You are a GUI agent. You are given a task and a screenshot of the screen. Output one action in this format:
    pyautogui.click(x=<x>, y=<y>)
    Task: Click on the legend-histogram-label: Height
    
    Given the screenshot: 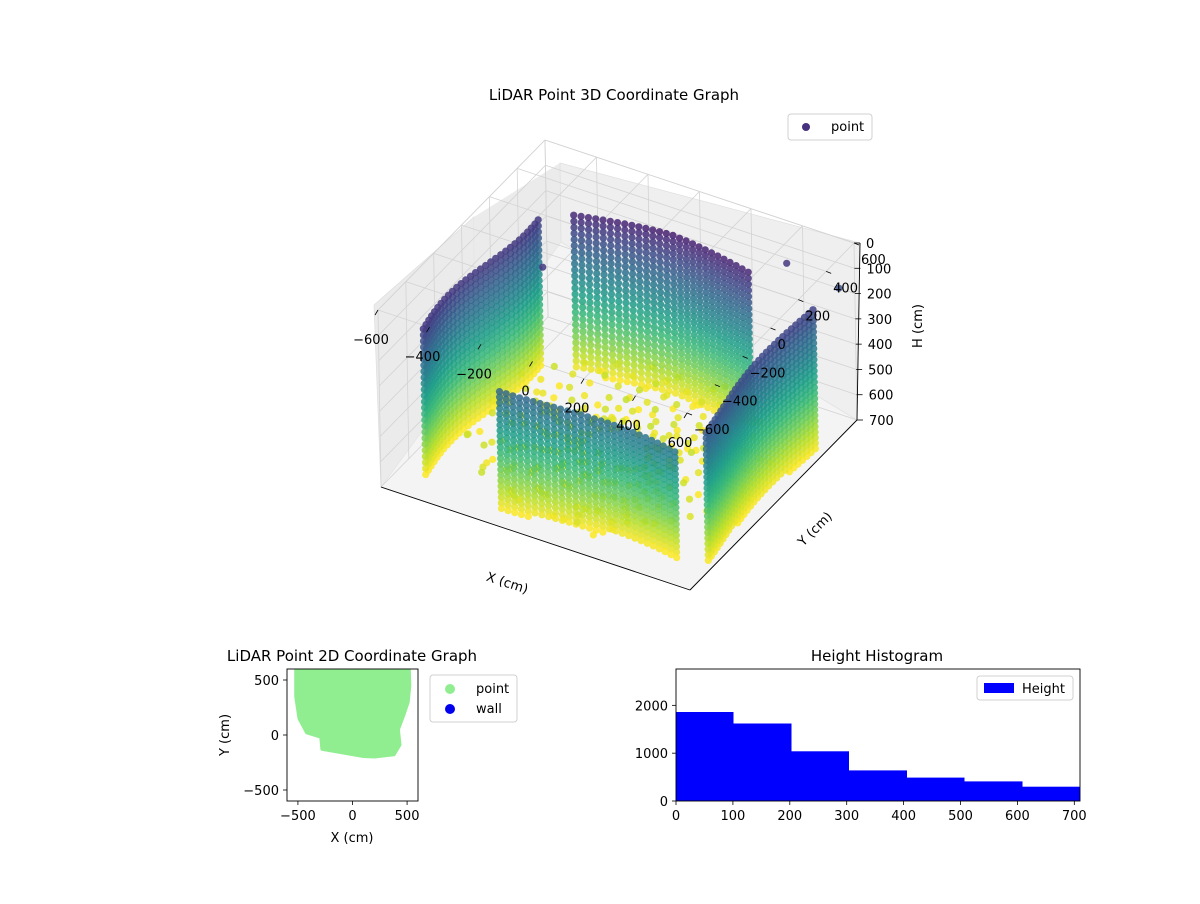 What is the action you would take?
    pyautogui.click(x=1043, y=689)
    